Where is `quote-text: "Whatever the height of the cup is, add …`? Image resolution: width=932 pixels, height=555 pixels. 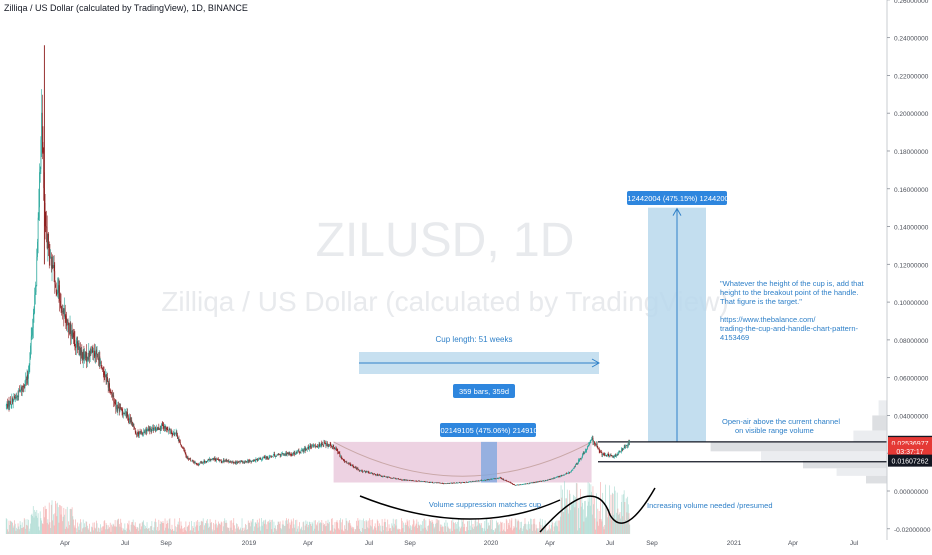 quote-text: "Whatever the height of the cup is, add … is located at coordinates (792, 292).